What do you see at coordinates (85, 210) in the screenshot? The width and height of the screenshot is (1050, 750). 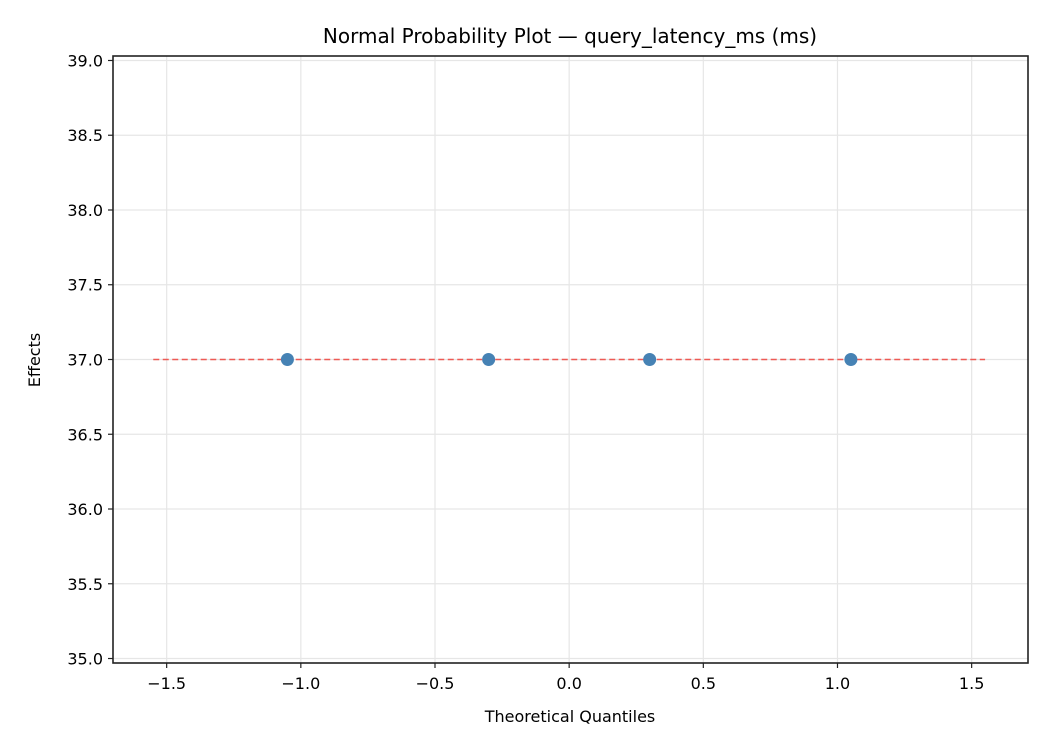 I see `y-tick-label: 38.0` at bounding box center [85, 210].